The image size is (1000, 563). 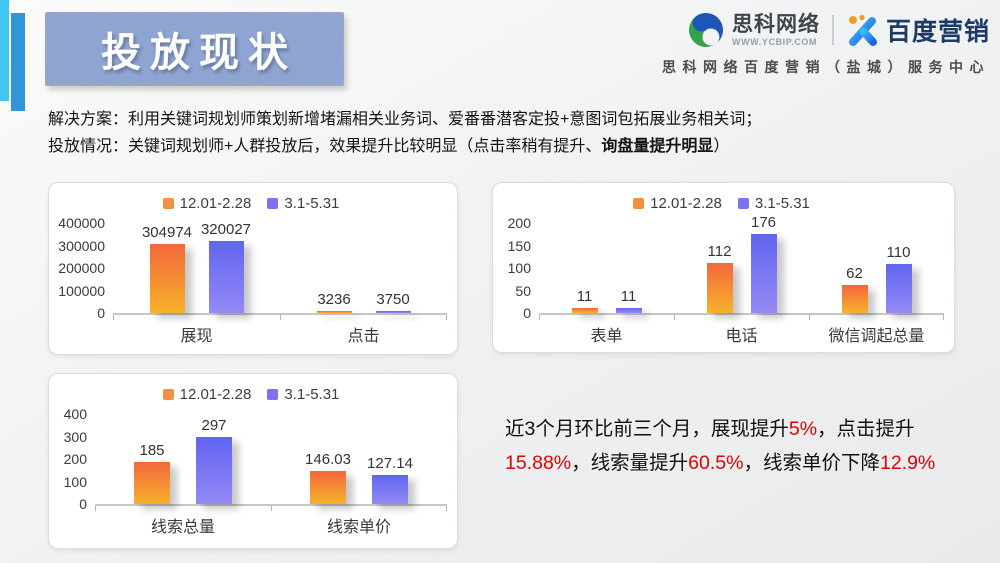 I want to click on category-row: 表单 电话 微信调起总量, so click(x=741, y=334).